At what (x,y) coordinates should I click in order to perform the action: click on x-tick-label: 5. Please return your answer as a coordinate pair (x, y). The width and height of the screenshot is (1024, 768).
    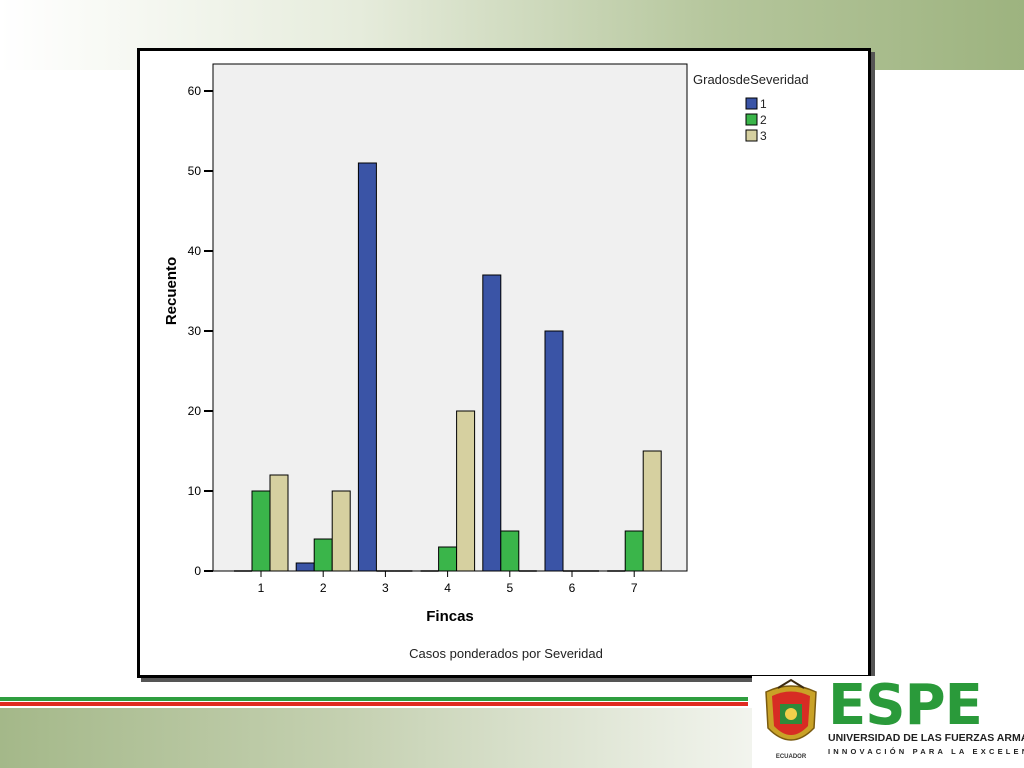
    Looking at the image, I should click on (509, 588).